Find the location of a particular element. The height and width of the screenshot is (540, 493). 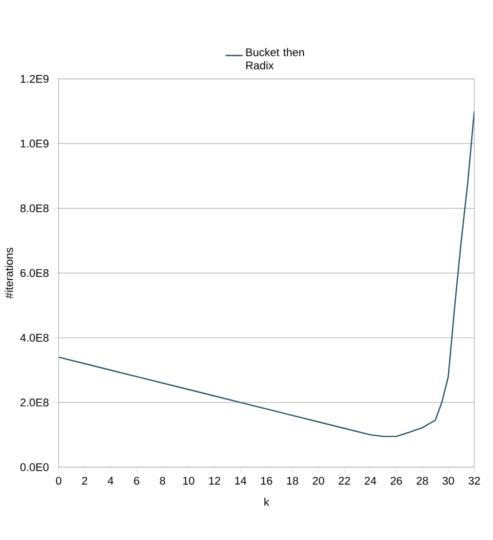

legend-label: Bucket then Radix is located at coordinates (275, 59).